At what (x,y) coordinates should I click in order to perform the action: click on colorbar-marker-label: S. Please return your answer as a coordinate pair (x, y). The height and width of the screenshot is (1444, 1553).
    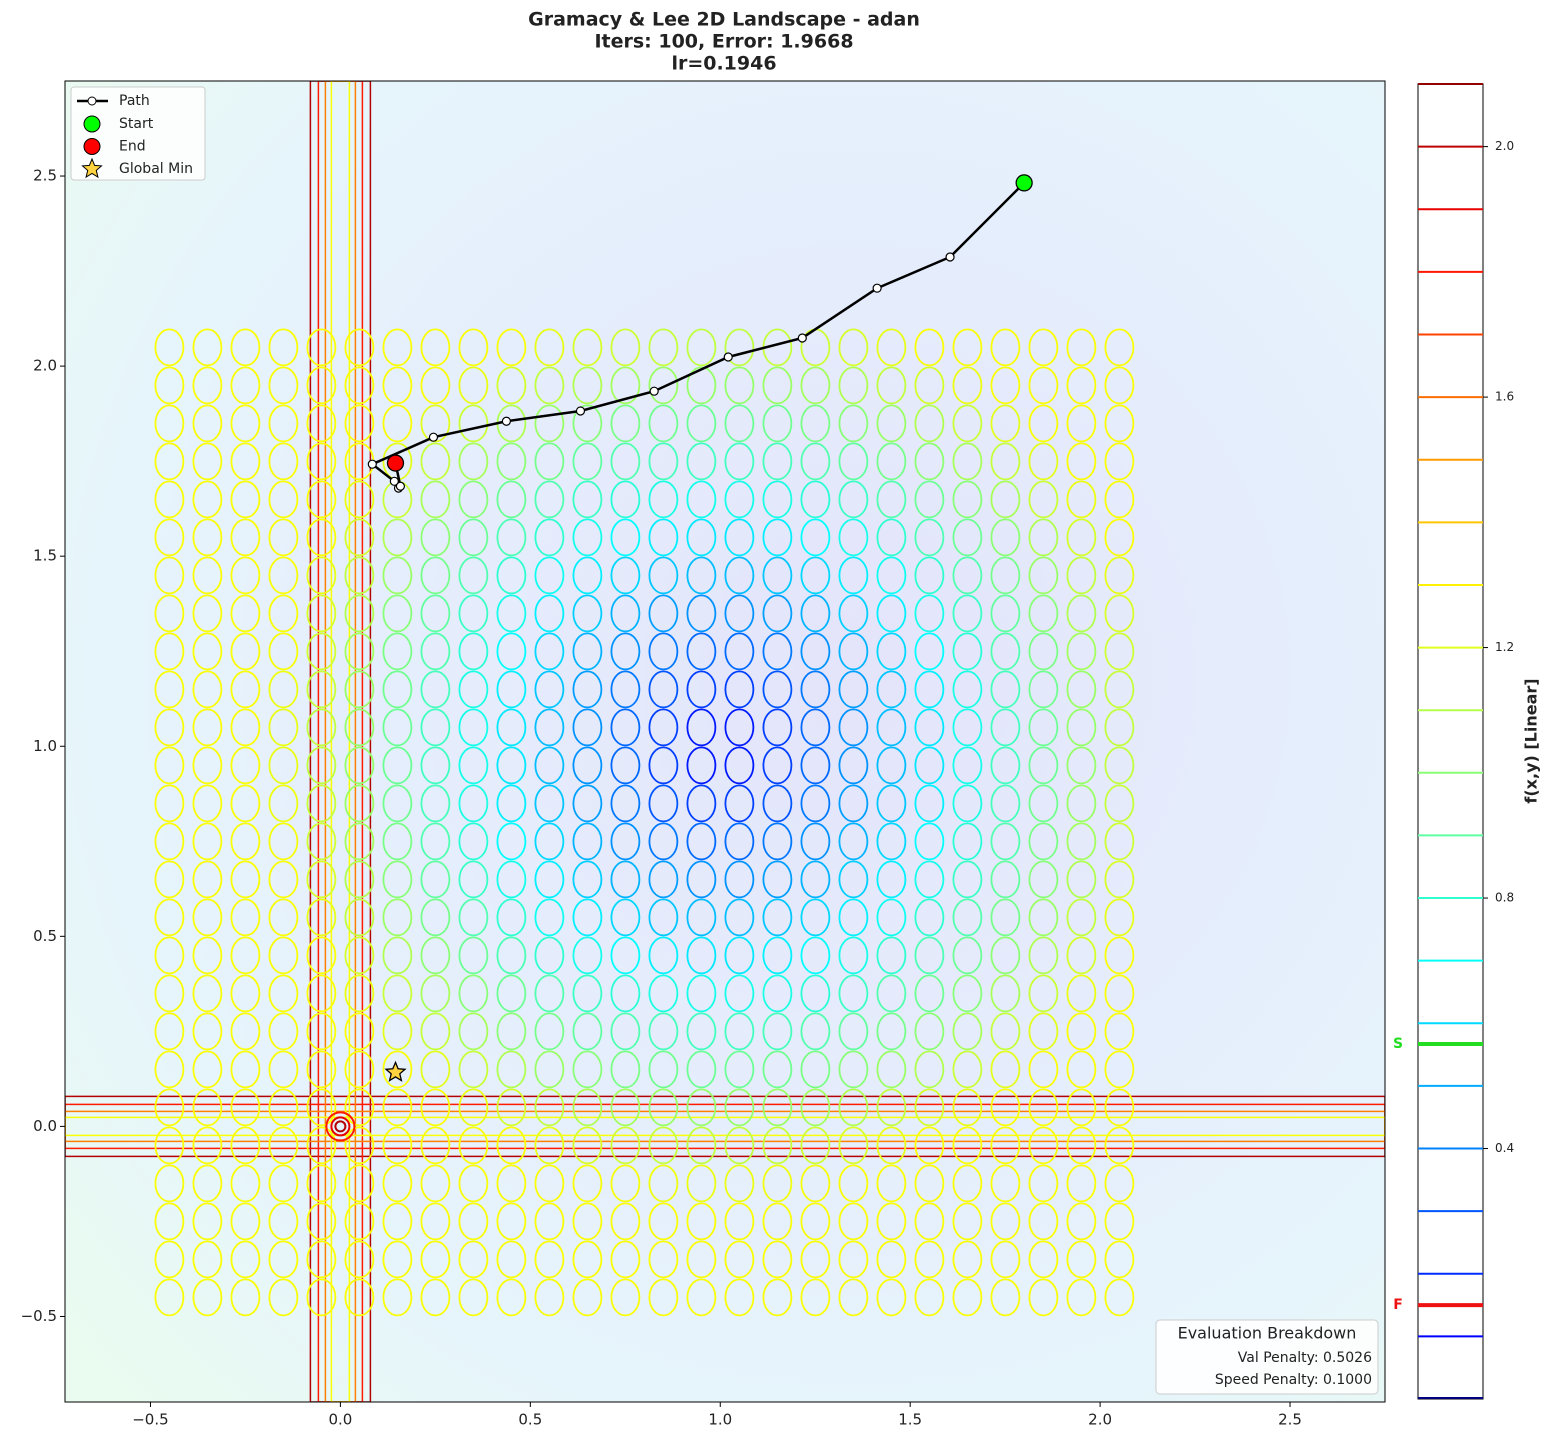
    Looking at the image, I should click on (1398, 1044).